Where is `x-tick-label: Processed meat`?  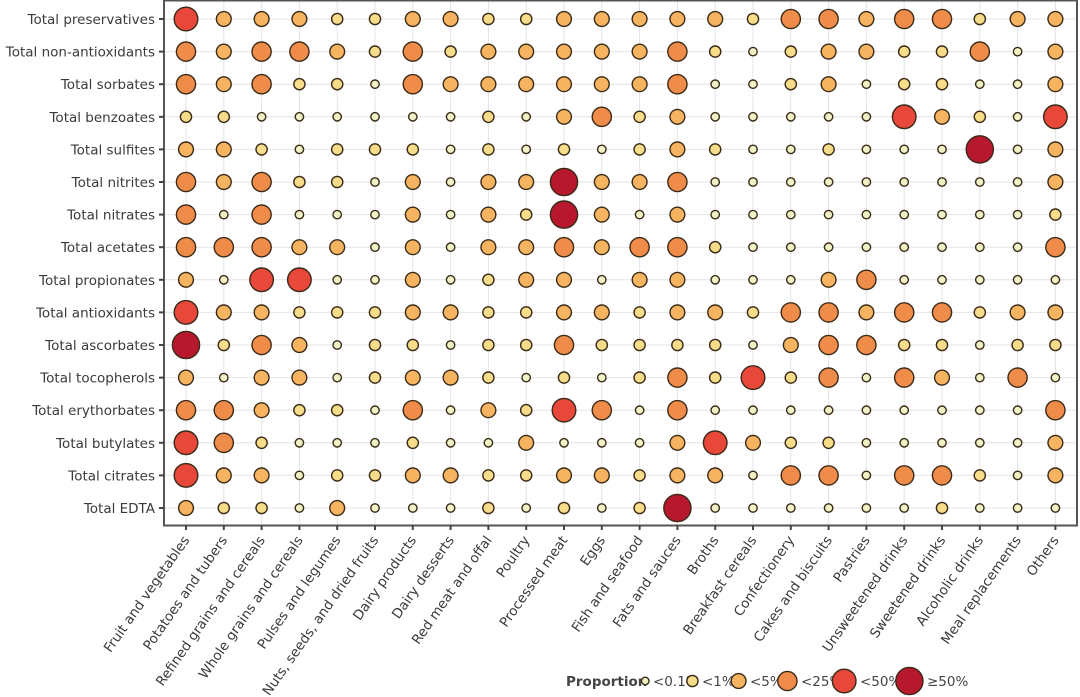
x-tick-label: Processed meat is located at coordinates (534, 581).